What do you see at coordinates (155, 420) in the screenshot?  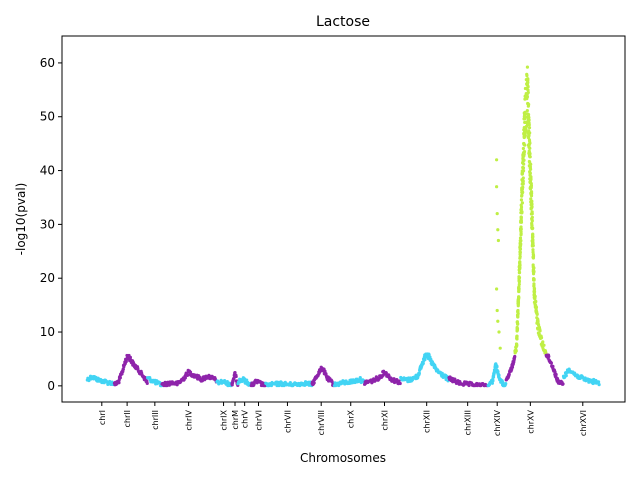 I see `x-tick-label: chrIII` at bounding box center [155, 420].